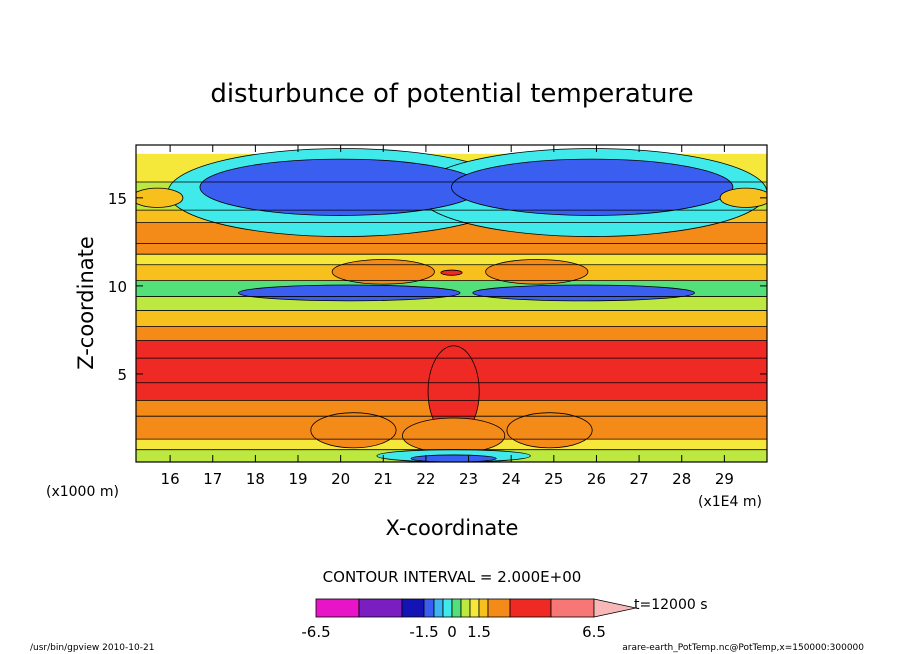 Image resolution: width=904 pixels, height=654 pixels. I want to click on x-tick-label: 17, so click(212, 479).